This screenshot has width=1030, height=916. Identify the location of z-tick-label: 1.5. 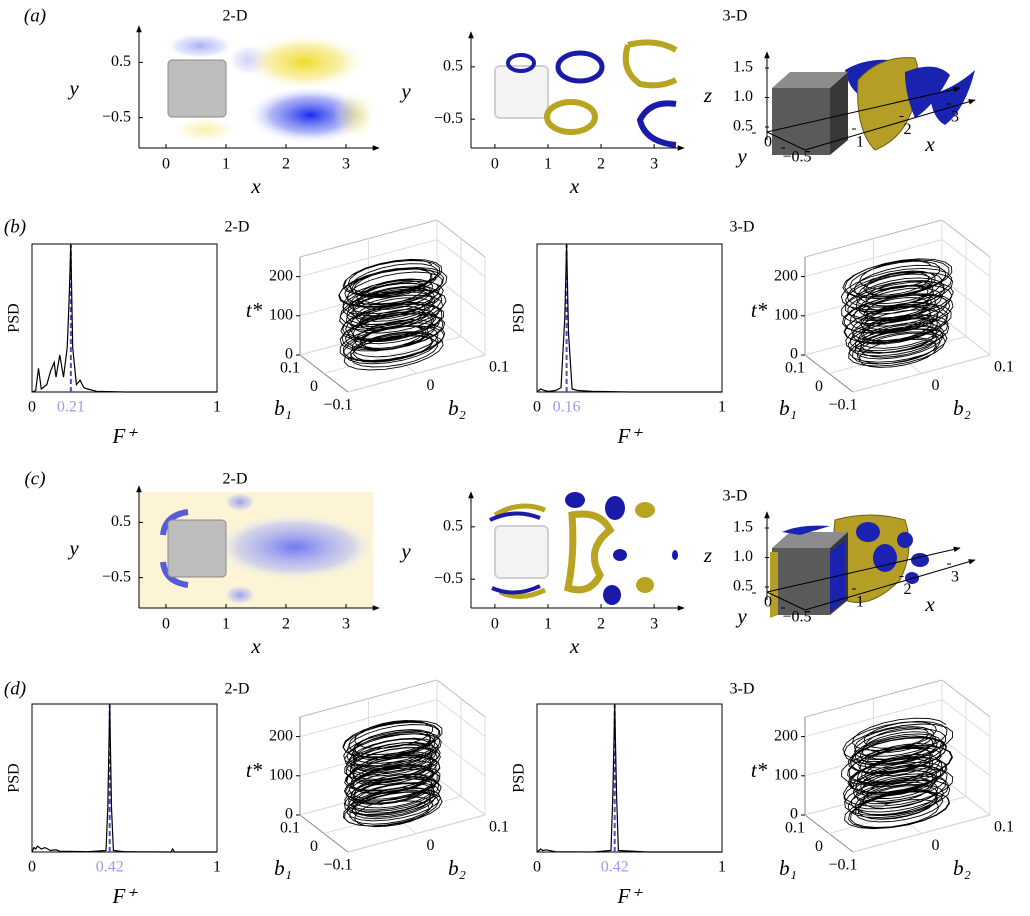
(743, 527).